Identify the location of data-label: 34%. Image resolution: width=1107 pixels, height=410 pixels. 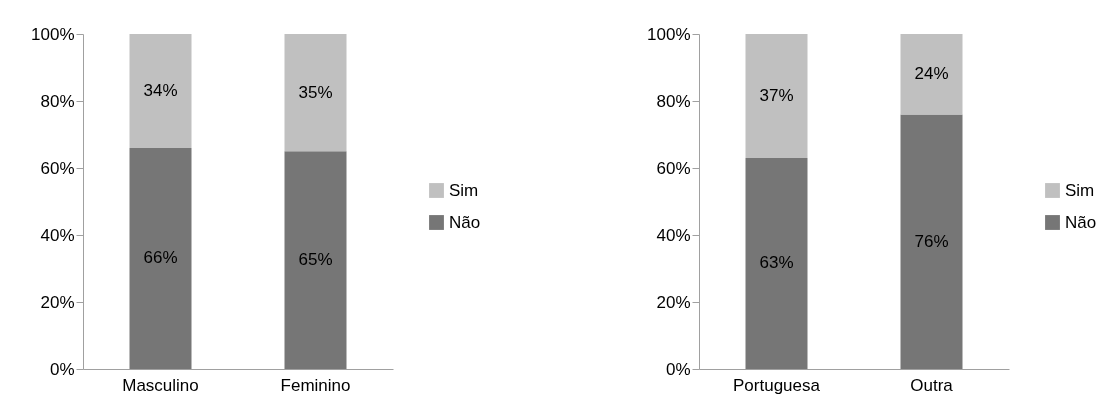
(160, 90).